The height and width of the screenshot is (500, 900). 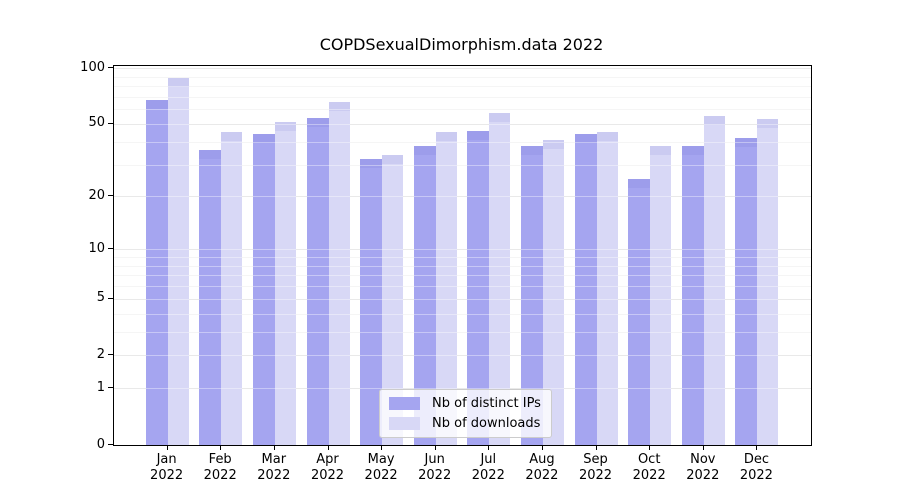 I want to click on x-tick-mar, so click(x=274, y=447).